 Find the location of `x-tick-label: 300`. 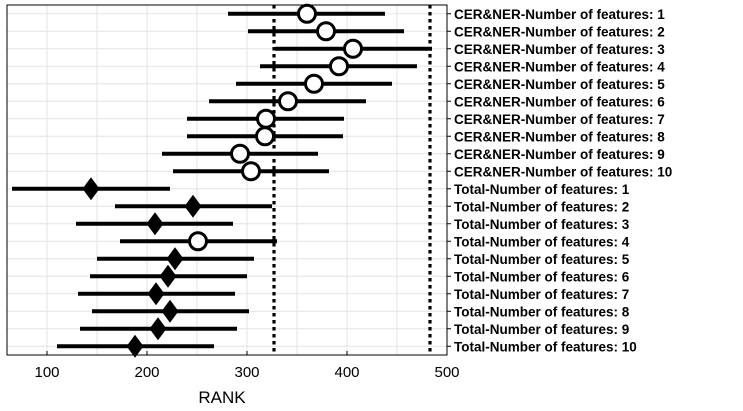

x-tick-label: 300 is located at coordinates (246, 372).